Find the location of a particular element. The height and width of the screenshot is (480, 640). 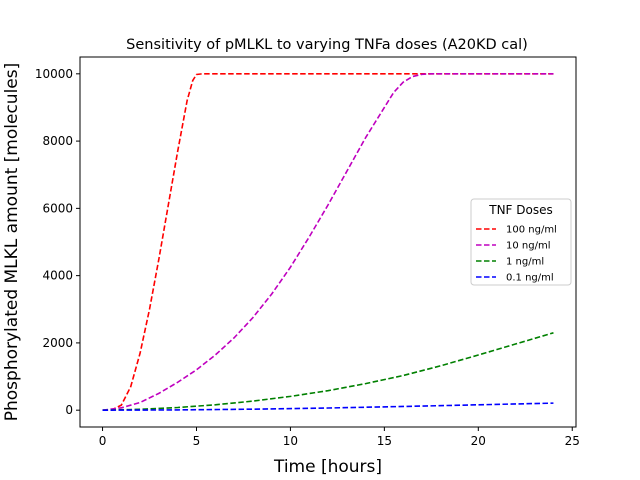

x-tick-label: 0 is located at coordinates (103, 441).